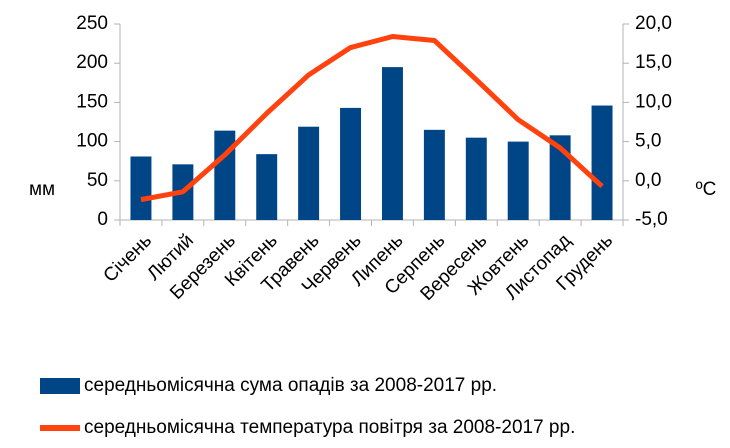  I want to click on y-tick-label: 100, so click(92, 141).